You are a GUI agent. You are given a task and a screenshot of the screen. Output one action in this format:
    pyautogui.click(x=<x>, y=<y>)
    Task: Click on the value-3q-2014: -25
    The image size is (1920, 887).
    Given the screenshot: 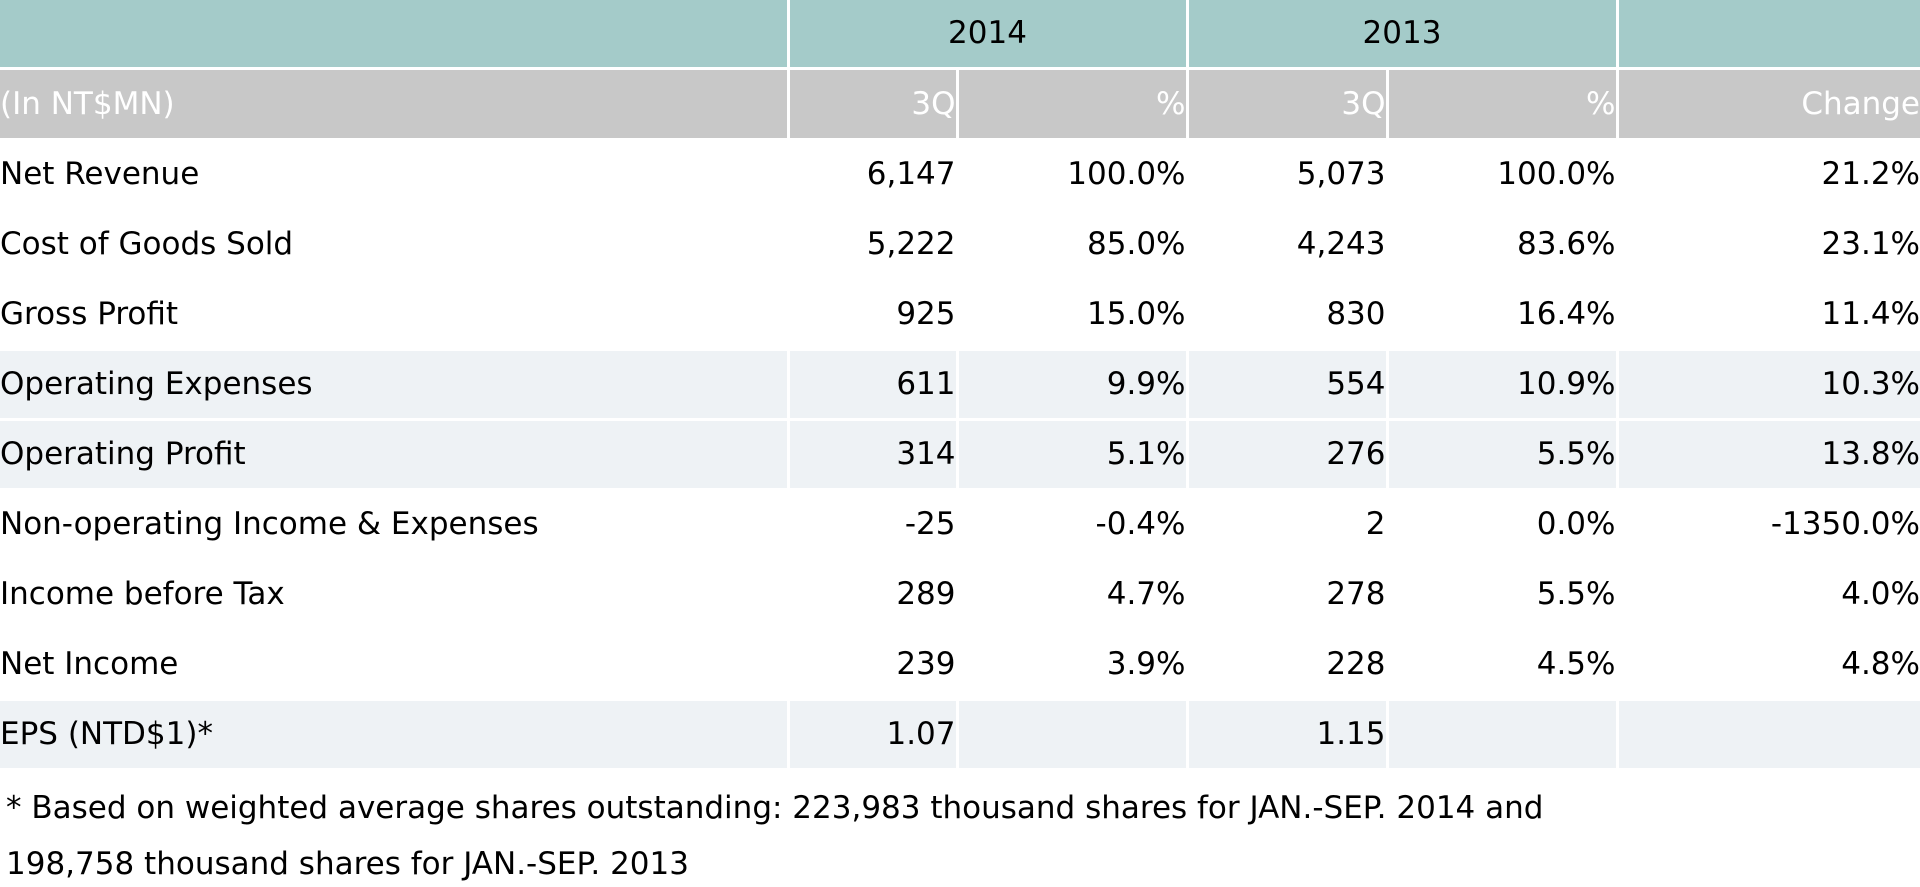 What is the action you would take?
    pyautogui.click(x=873, y=525)
    